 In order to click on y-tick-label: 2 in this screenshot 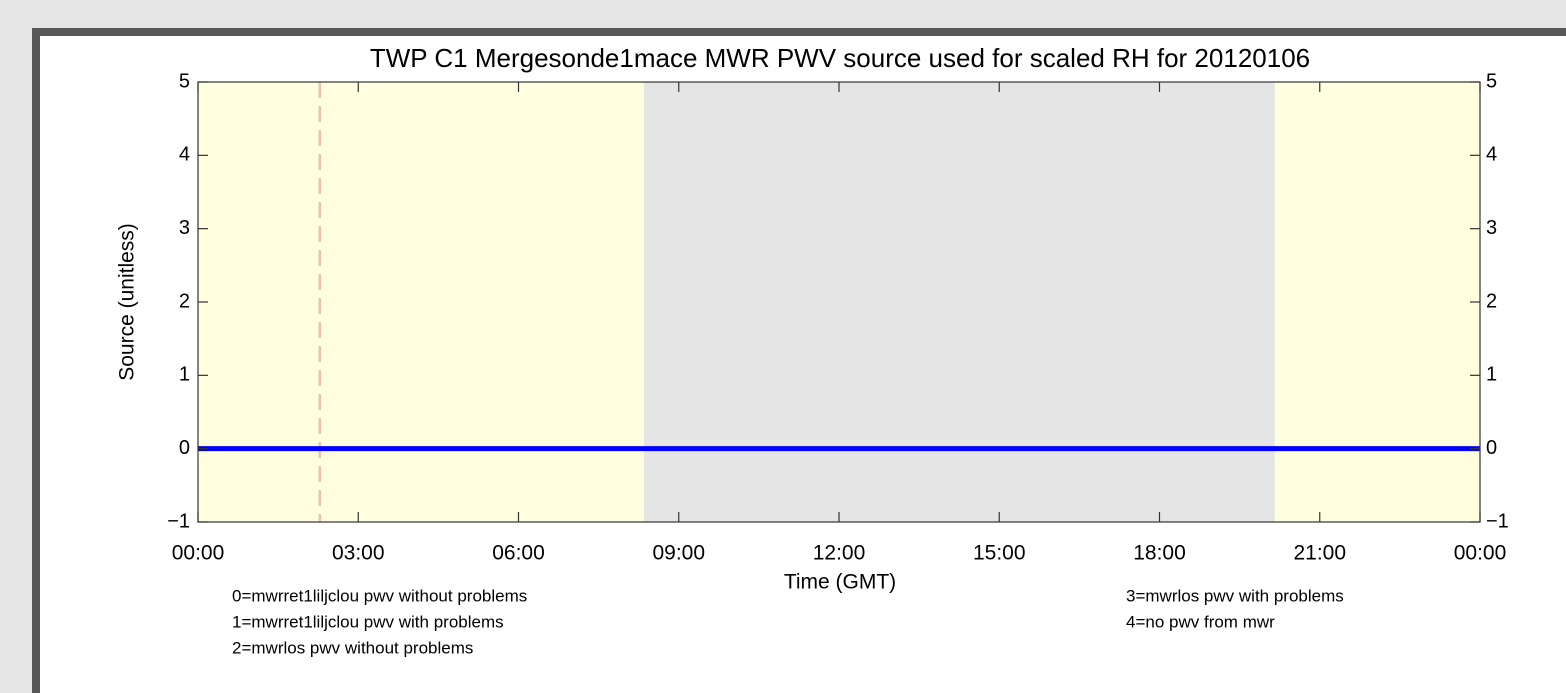, I will do `click(184, 301)`.